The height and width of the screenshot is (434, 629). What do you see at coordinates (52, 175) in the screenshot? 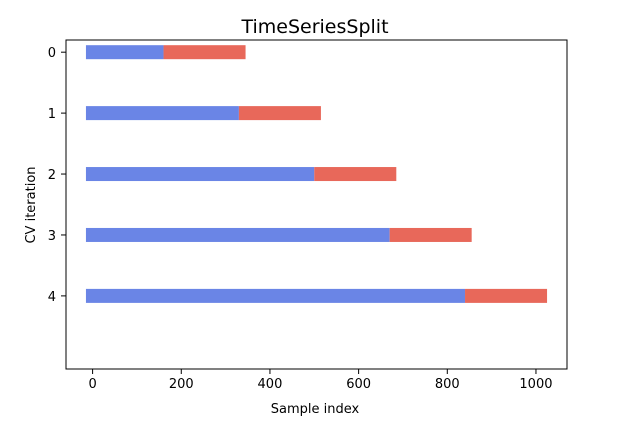
I see `y-tick-label: 2` at bounding box center [52, 175].